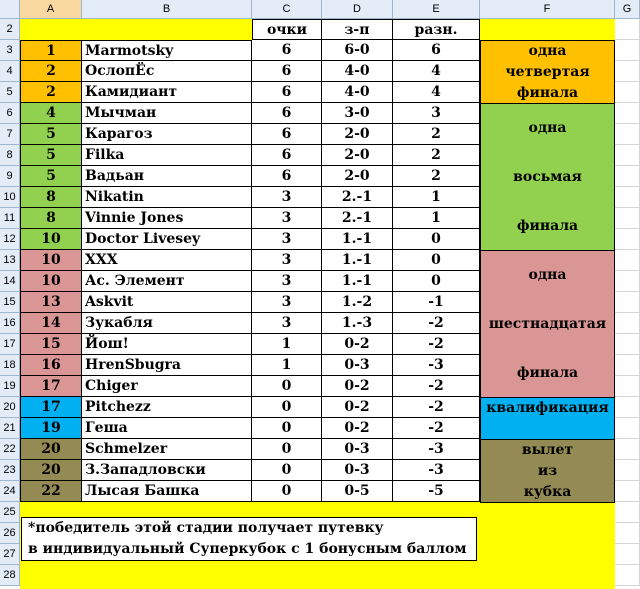 The width and height of the screenshot is (640, 589). I want to click on cell-diff: 3, so click(436, 113).